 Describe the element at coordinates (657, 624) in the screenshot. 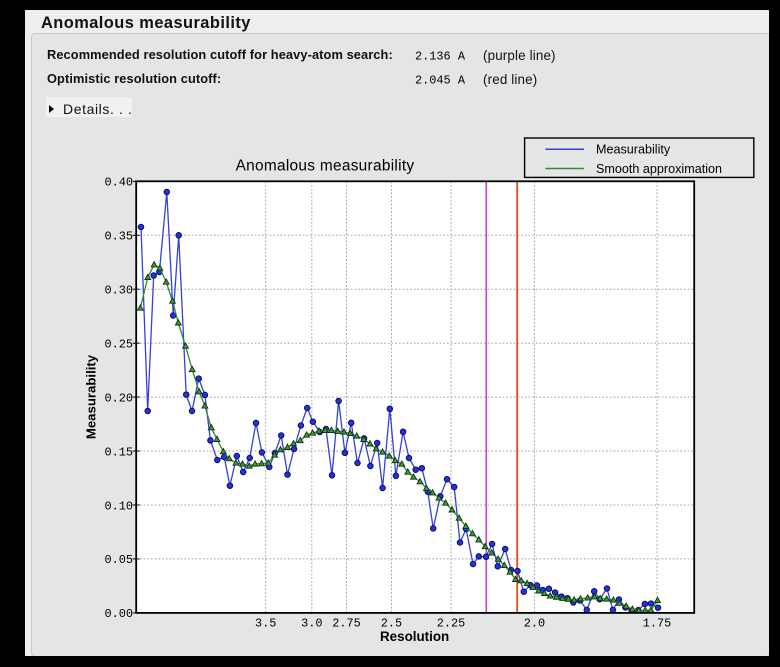

I see `svg-text: 1.75` at that location.